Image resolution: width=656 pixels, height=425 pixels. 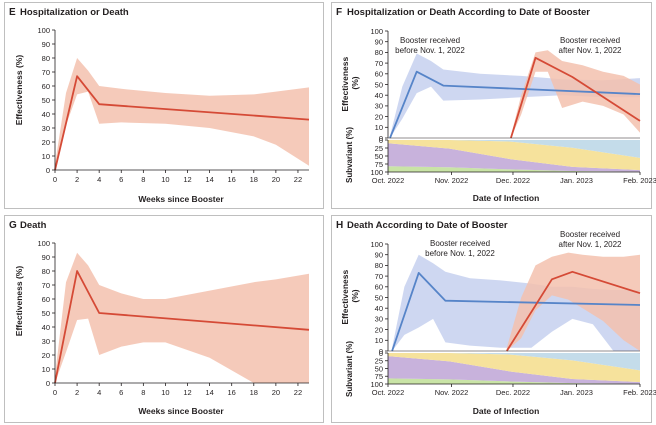 I want to click on panel-g-ytick-label-9: 90, so click(x=46, y=257).